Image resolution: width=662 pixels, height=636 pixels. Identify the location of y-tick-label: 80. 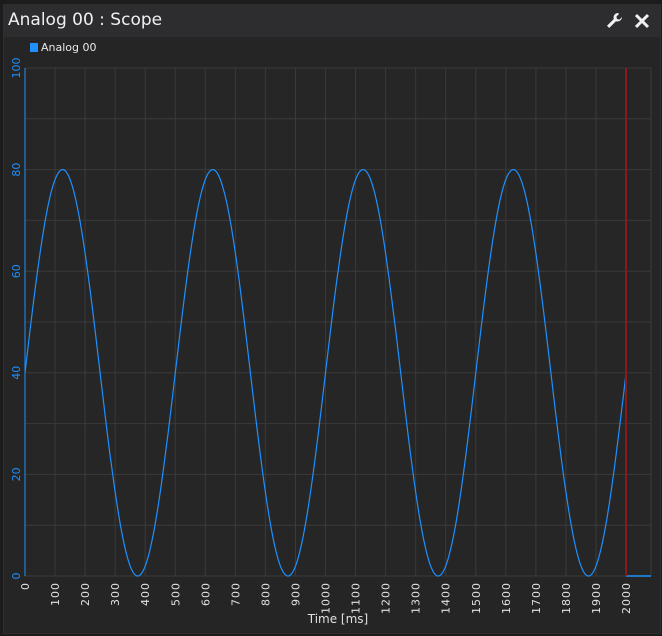
(16, 170).